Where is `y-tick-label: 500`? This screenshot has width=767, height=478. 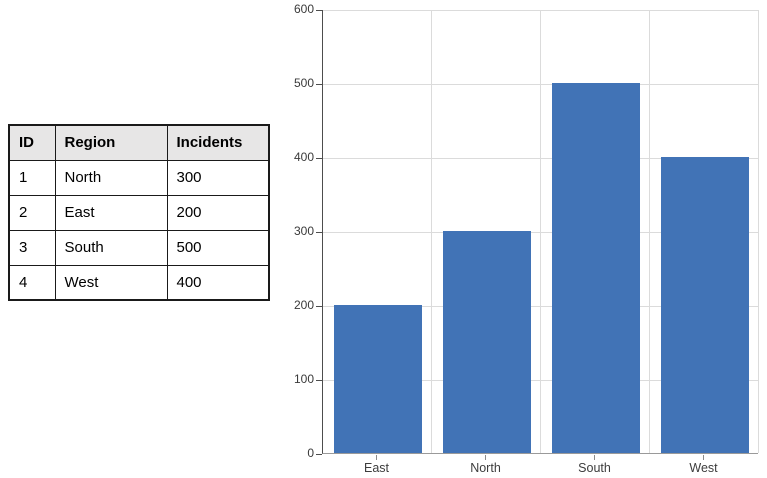
y-tick-label: 500 is located at coordinates (303, 83).